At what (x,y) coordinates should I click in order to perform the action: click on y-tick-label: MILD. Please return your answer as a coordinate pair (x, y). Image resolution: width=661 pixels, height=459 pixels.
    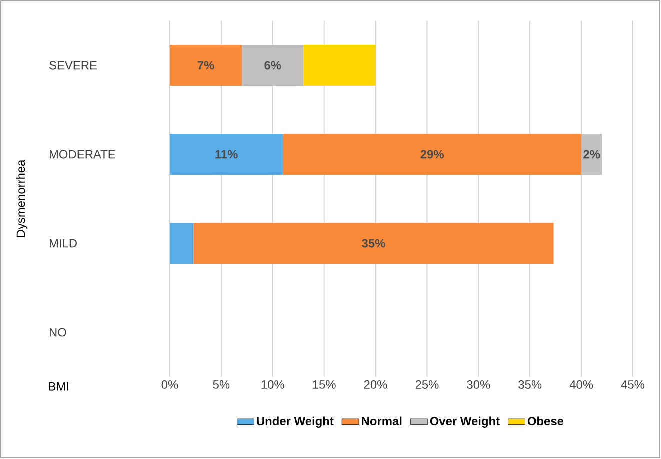
    Looking at the image, I should click on (63, 243).